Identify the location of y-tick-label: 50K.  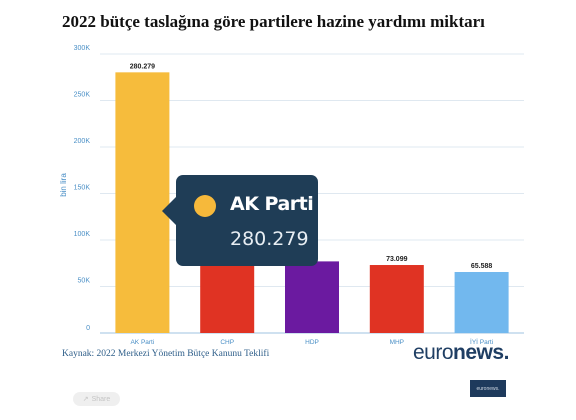
(84, 281).